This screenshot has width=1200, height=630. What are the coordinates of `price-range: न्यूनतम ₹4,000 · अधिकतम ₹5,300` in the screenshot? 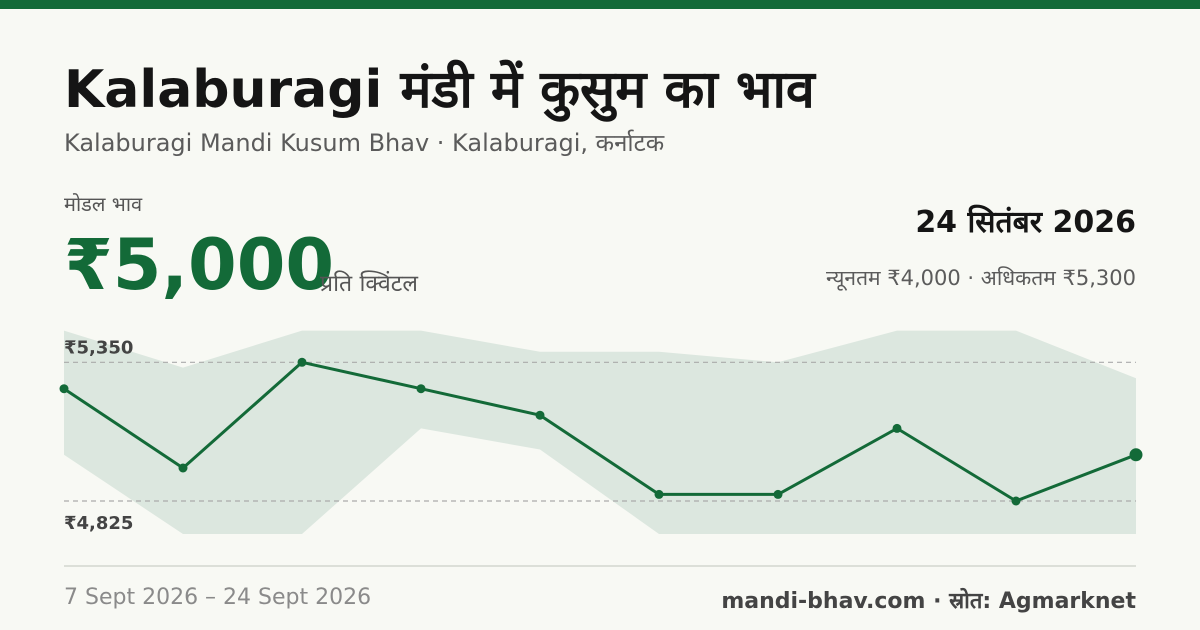 It's located at (981, 278).